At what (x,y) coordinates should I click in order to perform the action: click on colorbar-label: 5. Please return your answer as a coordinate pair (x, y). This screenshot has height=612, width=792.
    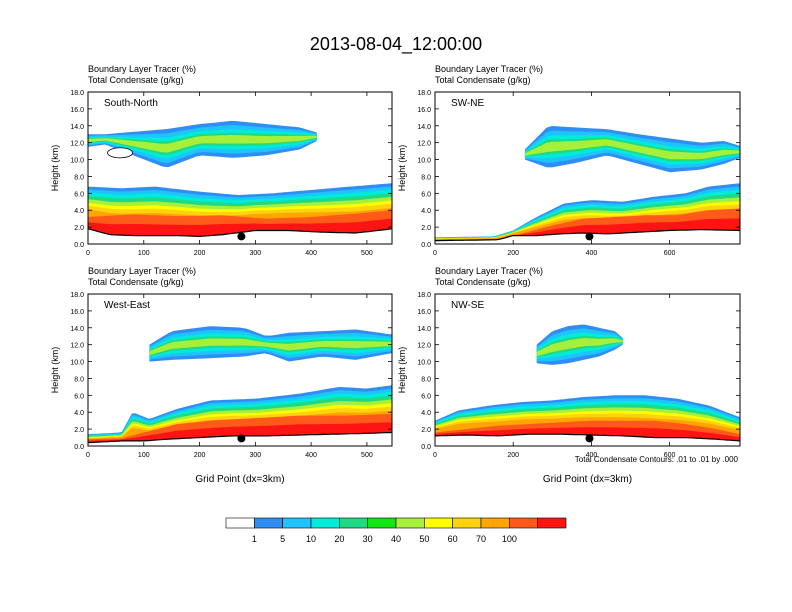
    Looking at the image, I should click on (282, 539).